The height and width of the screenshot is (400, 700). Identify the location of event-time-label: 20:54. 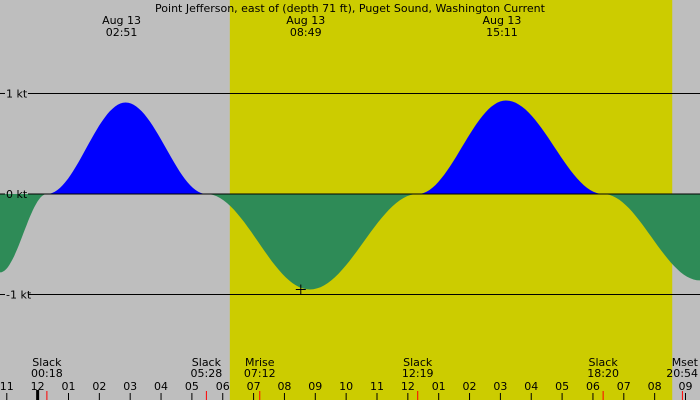
(682, 373).